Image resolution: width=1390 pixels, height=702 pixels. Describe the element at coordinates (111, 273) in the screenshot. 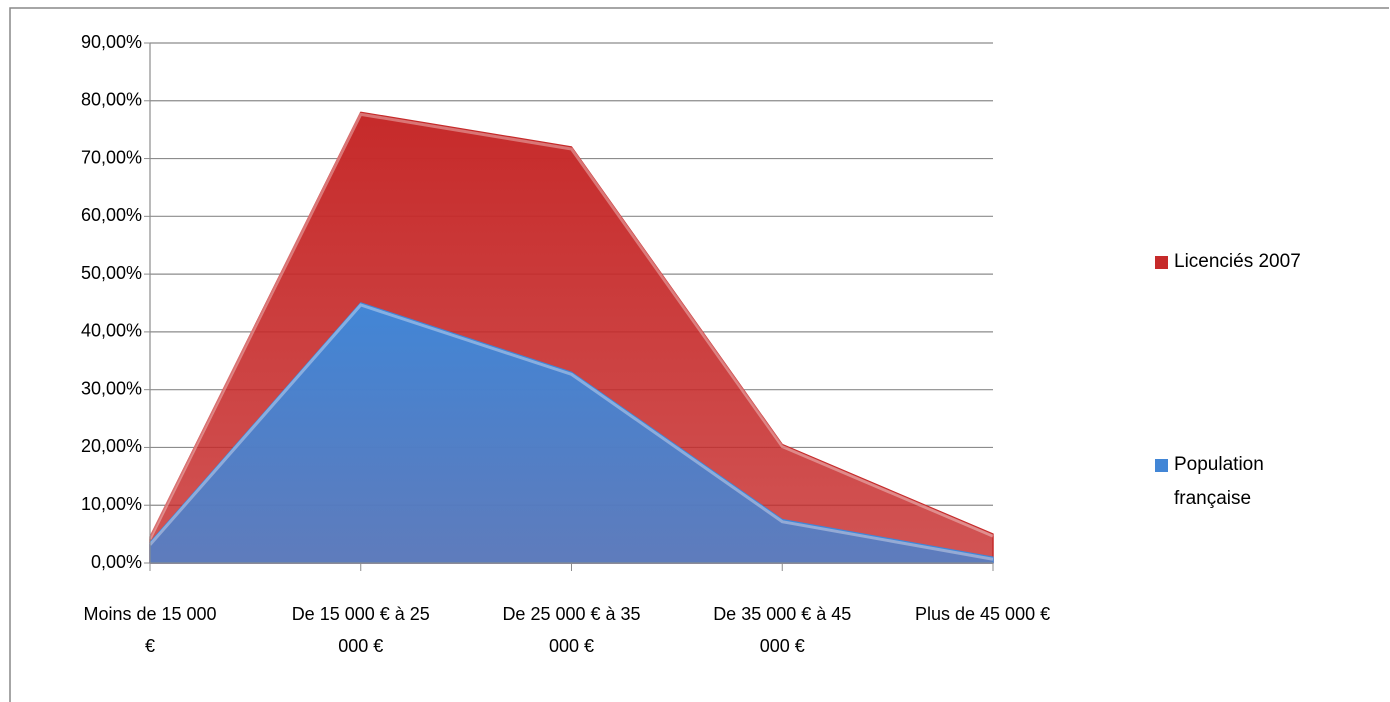

I see `y-tick-label: 50,00%` at that location.